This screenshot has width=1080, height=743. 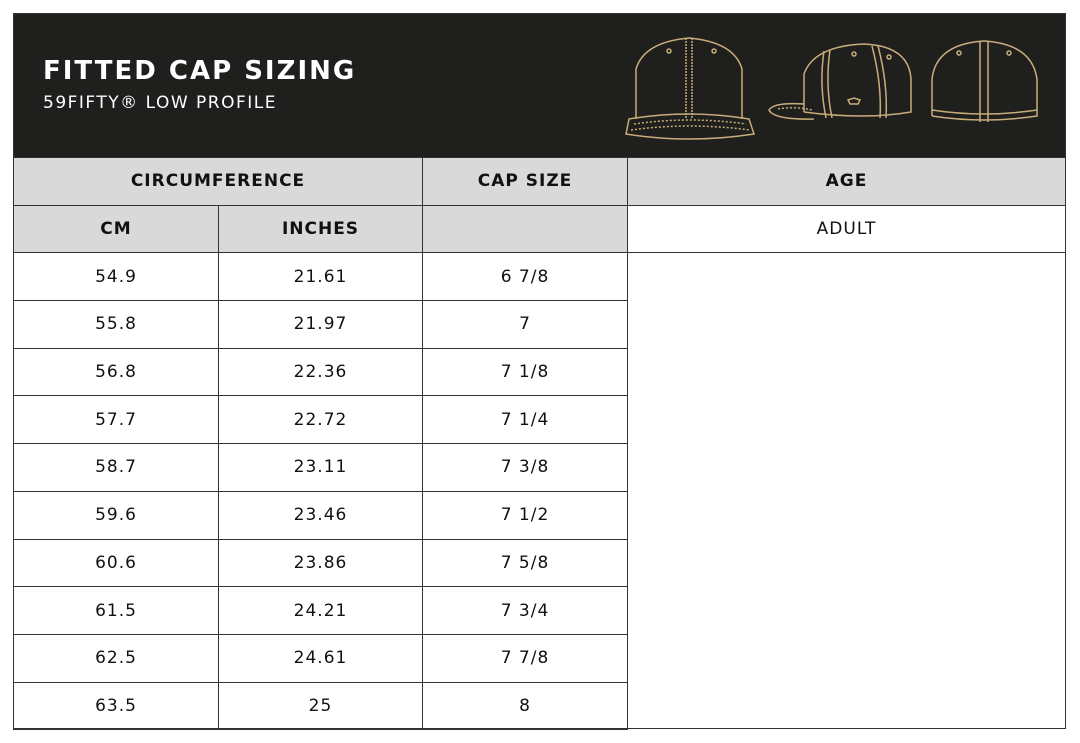 I want to click on table-row: 57.7 22.72 7 1/4, so click(x=539, y=420).